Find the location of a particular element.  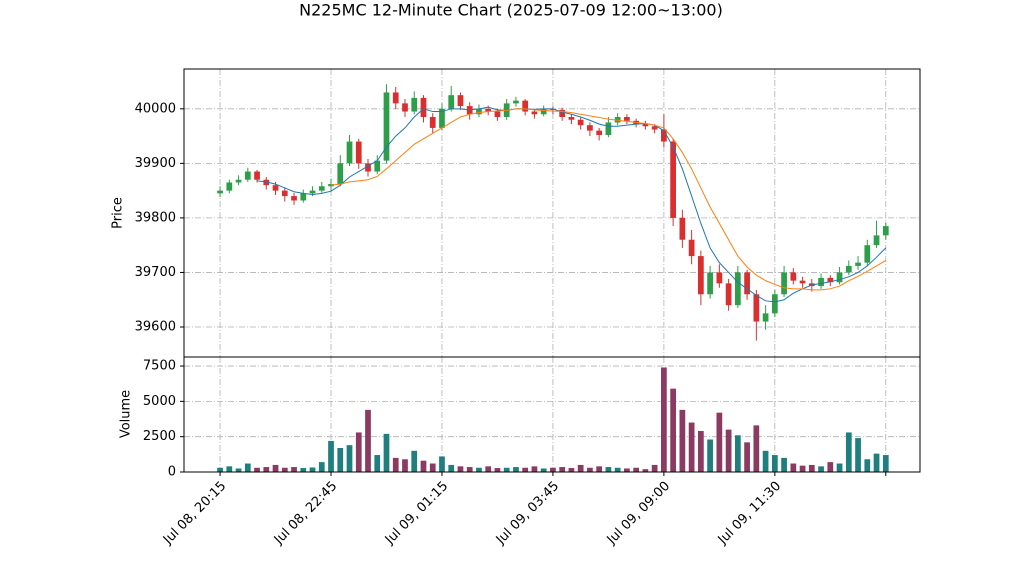

x-tick-label: Jul 08, 22:45 is located at coordinates (305, 513).